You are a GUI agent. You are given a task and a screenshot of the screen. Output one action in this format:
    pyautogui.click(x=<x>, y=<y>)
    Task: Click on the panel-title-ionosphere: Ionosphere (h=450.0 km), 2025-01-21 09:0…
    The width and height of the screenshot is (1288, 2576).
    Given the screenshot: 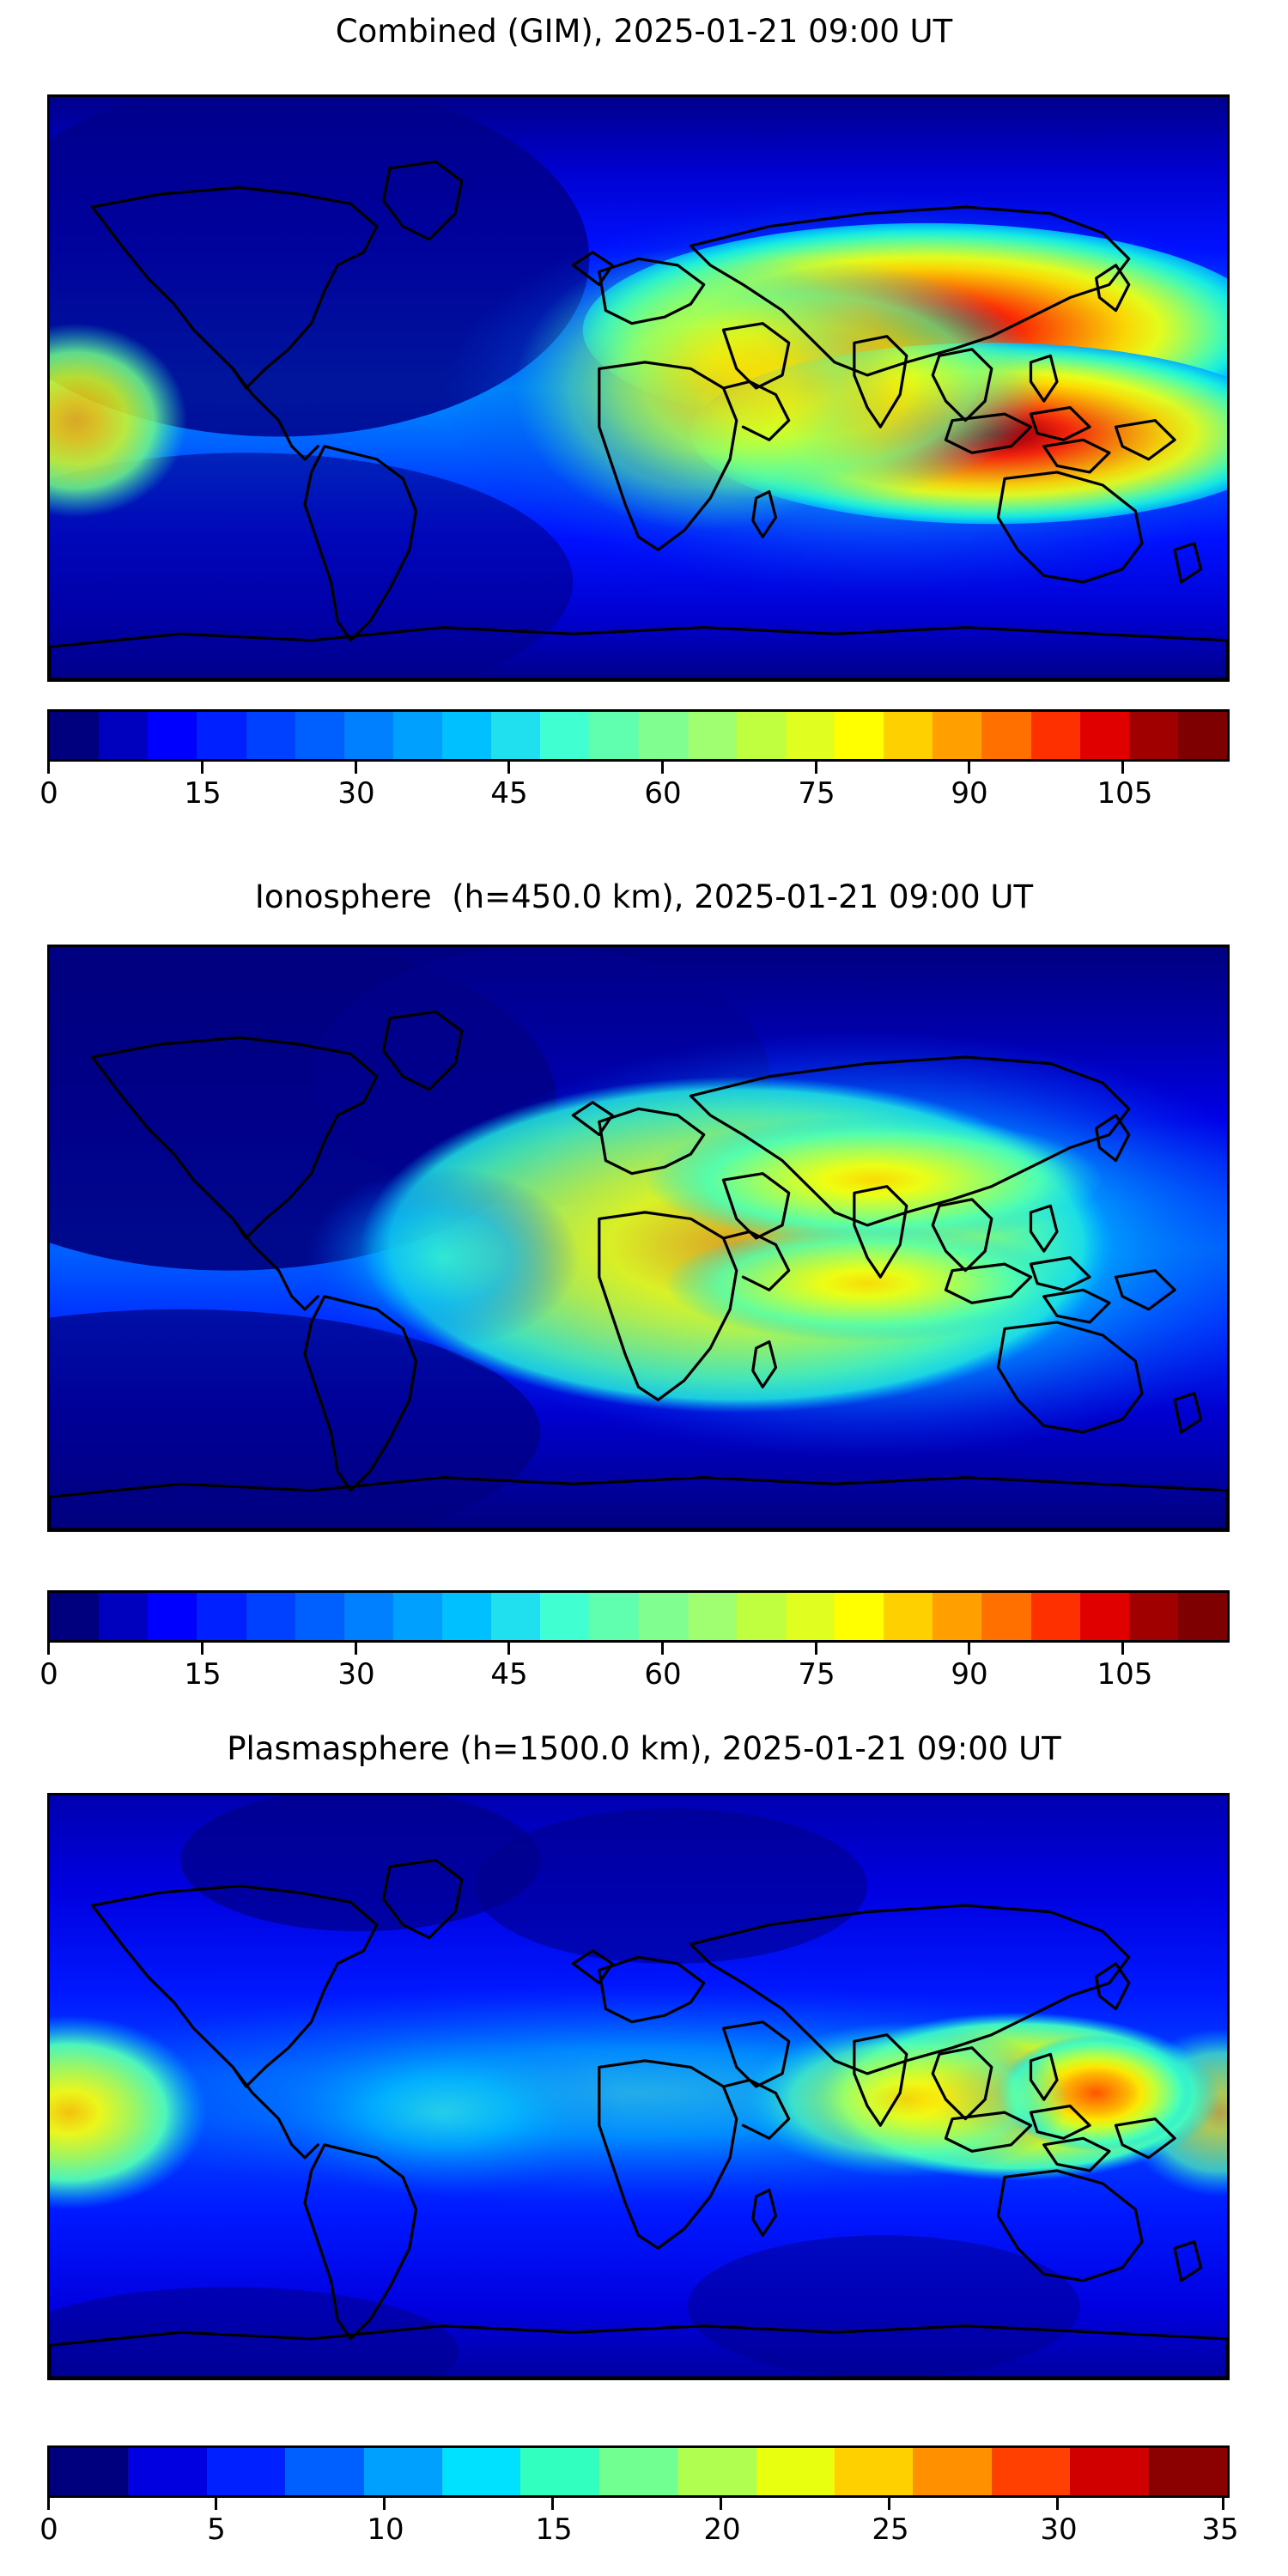 What is the action you would take?
    pyautogui.click(x=644, y=896)
    